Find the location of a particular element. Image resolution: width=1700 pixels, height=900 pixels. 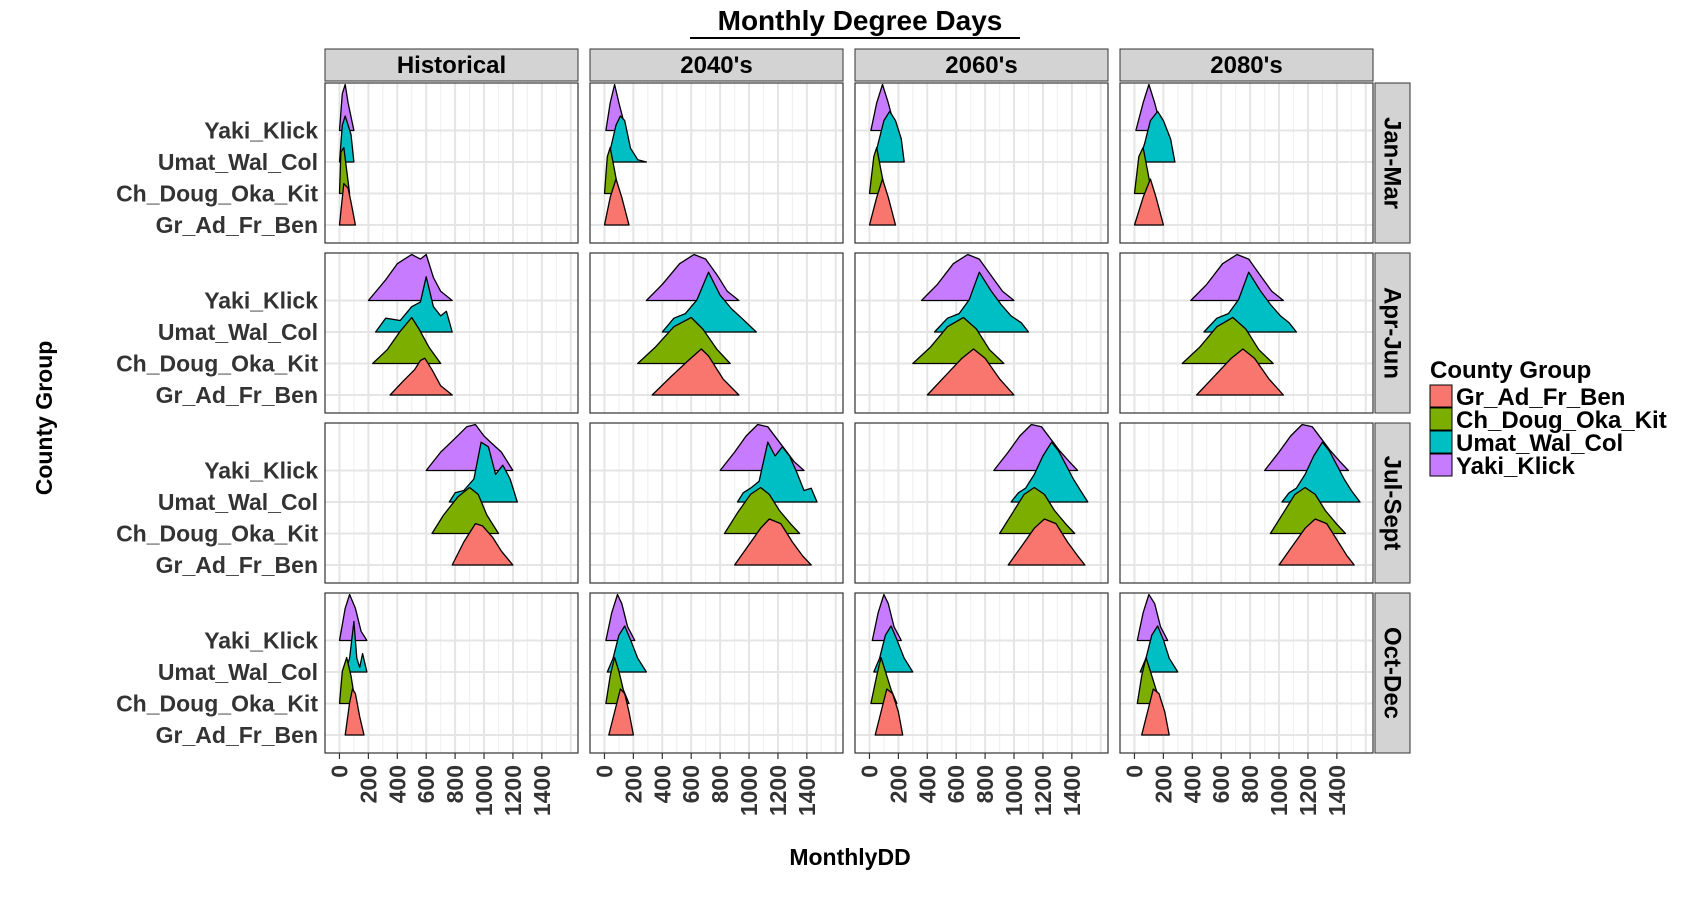

legend-key-yaki-klick is located at coordinates (1441, 465).